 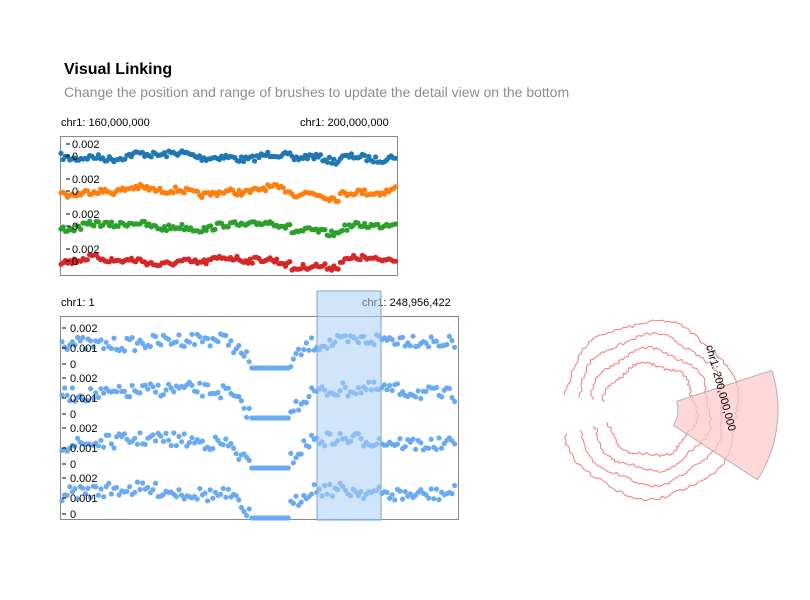 I want to click on detail-track-row, so click(x=228, y=192).